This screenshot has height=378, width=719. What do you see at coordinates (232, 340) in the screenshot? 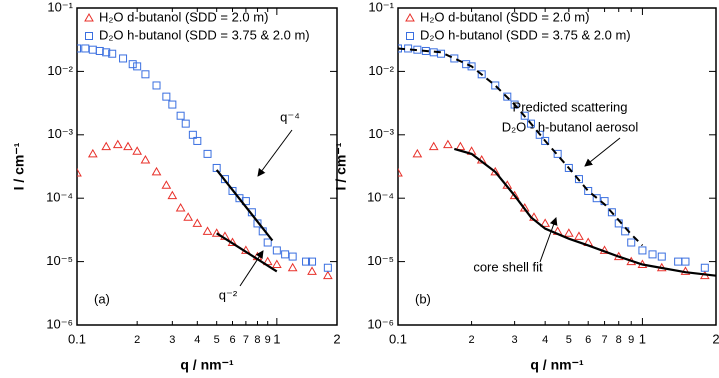
I see `x-tick-label: 6` at bounding box center [232, 340].